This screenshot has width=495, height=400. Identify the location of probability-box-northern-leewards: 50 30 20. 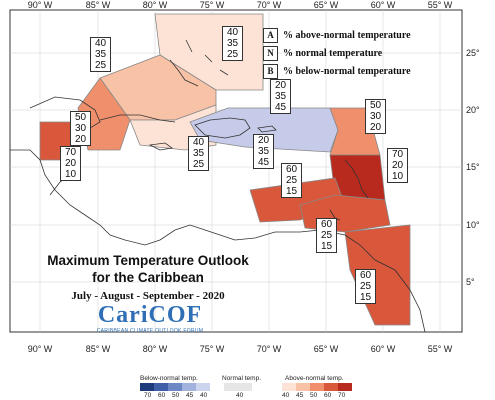
(375, 116).